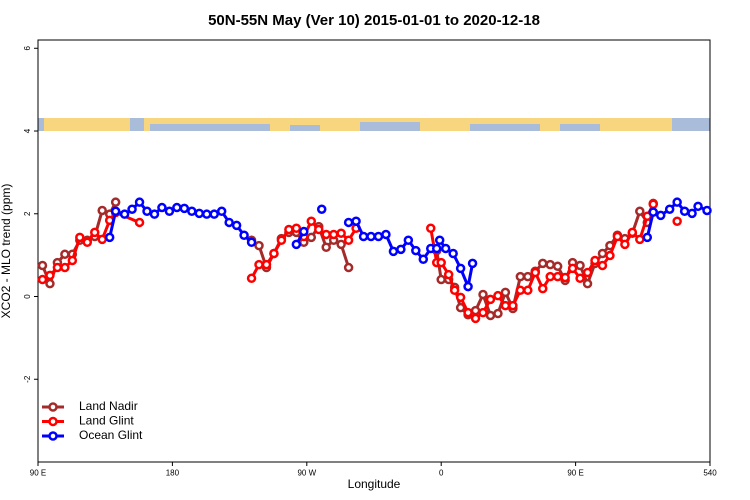 Image resolution: width=750 pixels, height=500 pixels. What do you see at coordinates (306, 473) in the screenshot?
I see `x-tick-label: 90 W` at bounding box center [306, 473].